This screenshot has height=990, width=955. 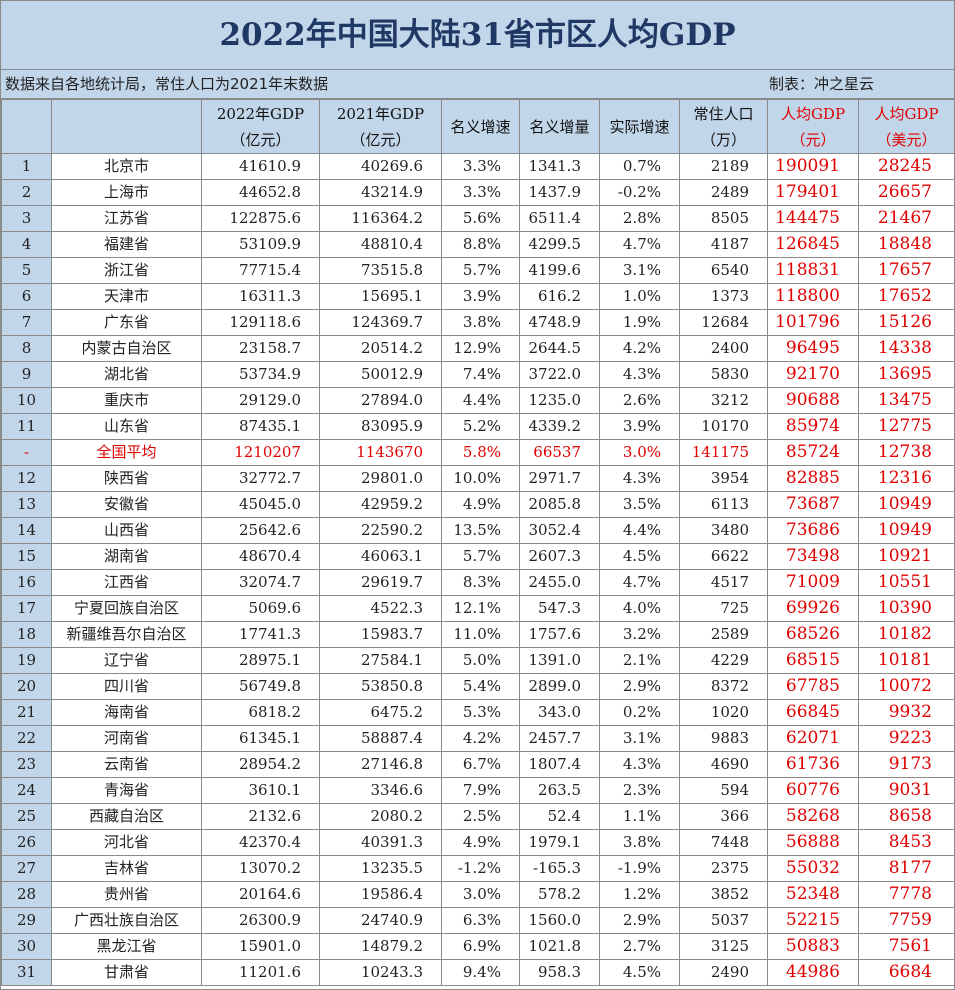 What do you see at coordinates (477, 35) in the screenshot?
I see `table-title: 2022年中国大陆31省市区人均GDP` at bounding box center [477, 35].